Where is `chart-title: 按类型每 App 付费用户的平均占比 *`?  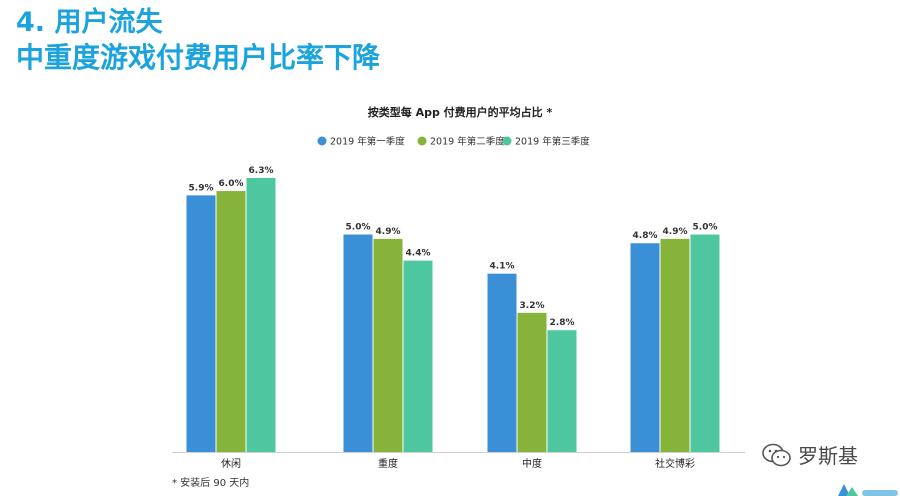
chart-title: 按类型每 App 付费用户的平均占比 * is located at coordinates (460, 112).